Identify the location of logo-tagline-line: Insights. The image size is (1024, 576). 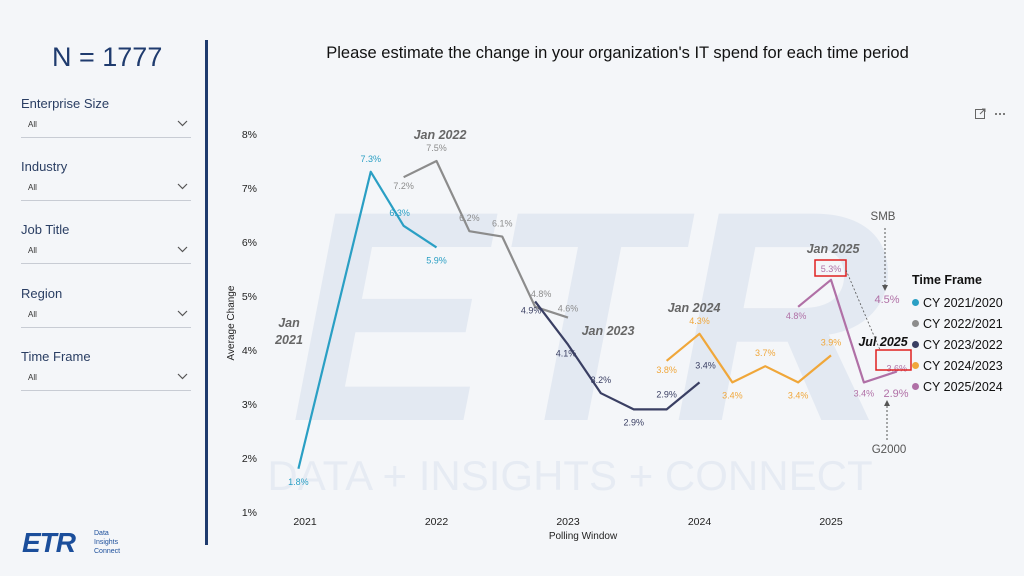
(106, 542).